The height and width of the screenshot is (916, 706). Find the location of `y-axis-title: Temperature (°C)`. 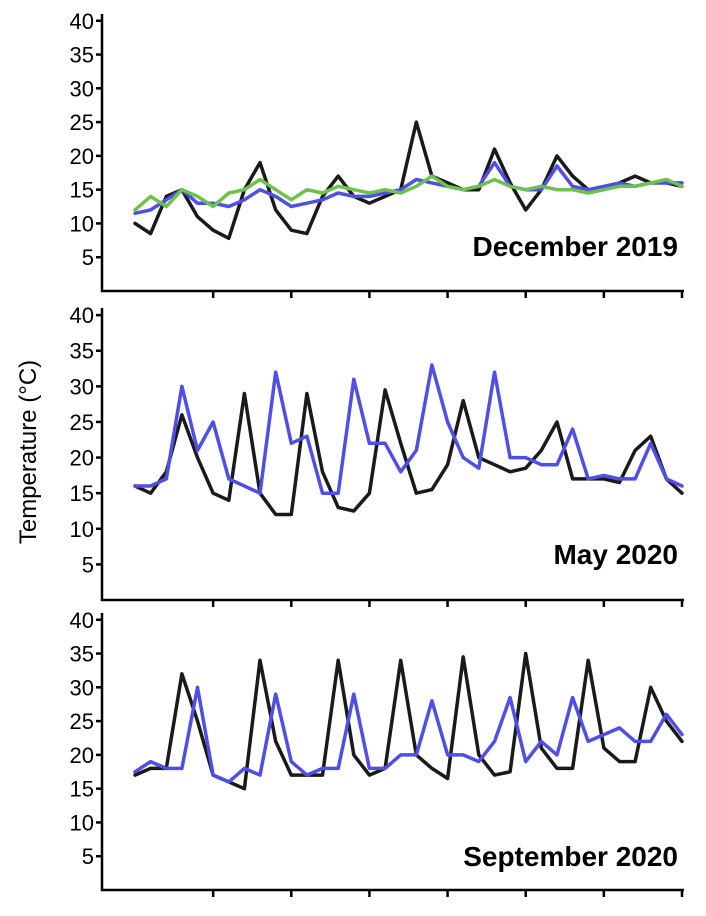

y-axis-title: Temperature (°C) is located at coordinates (28, 452).